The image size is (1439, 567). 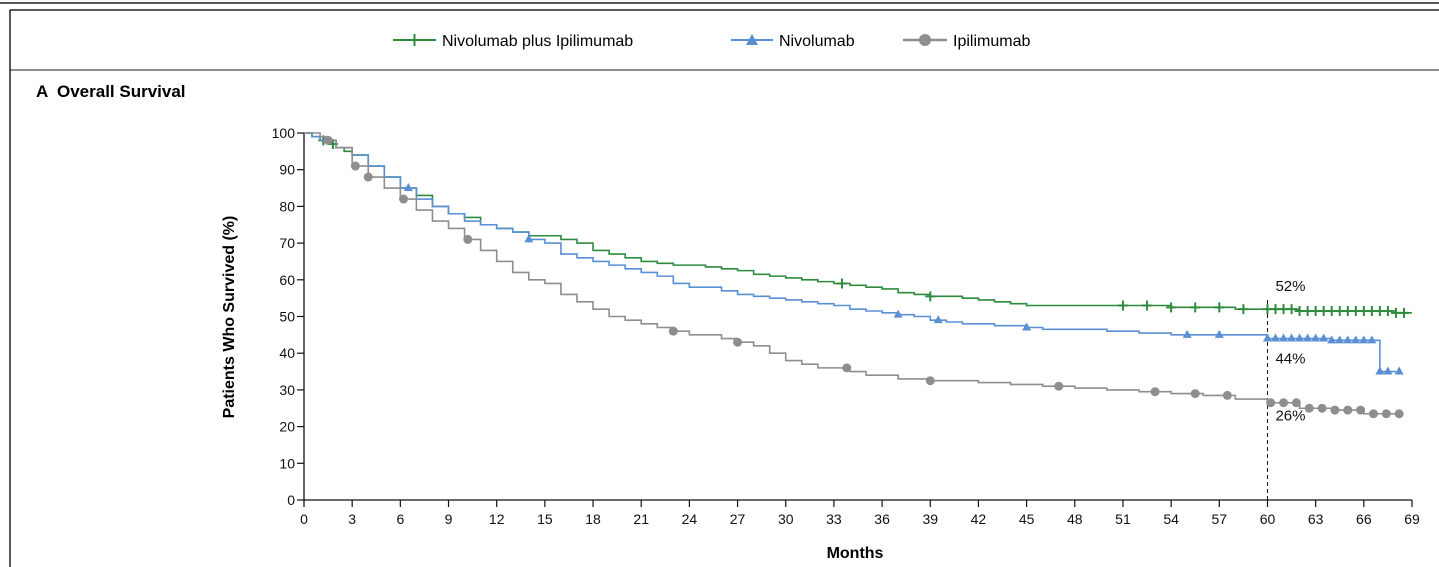 What do you see at coordinates (593, 519) in the screenshot?
I see `x-tick-label: 18` at bounding box center [593, 519].